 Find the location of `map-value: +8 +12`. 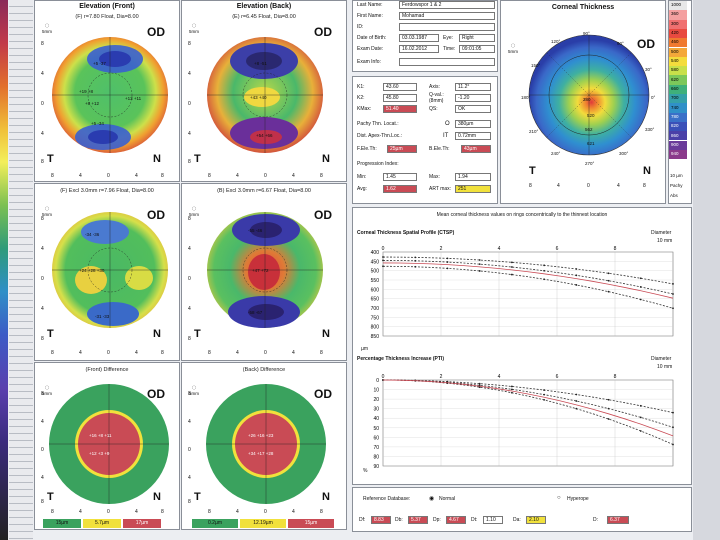

map-value: +8 +12 is located at coordinates (92, 103).